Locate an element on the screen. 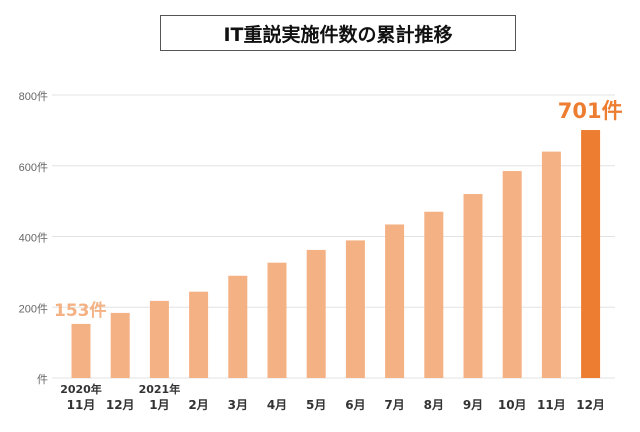 The height and width of the screenshot is (432, 640). x-tick-label: 2月 is located at coordinates (198, 405).